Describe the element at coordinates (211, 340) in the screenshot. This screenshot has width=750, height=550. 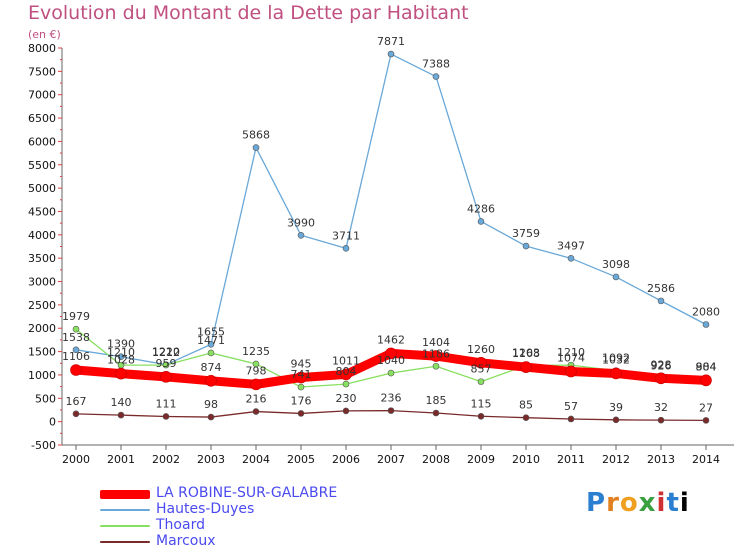
I see `data-label: 1471` at that location.